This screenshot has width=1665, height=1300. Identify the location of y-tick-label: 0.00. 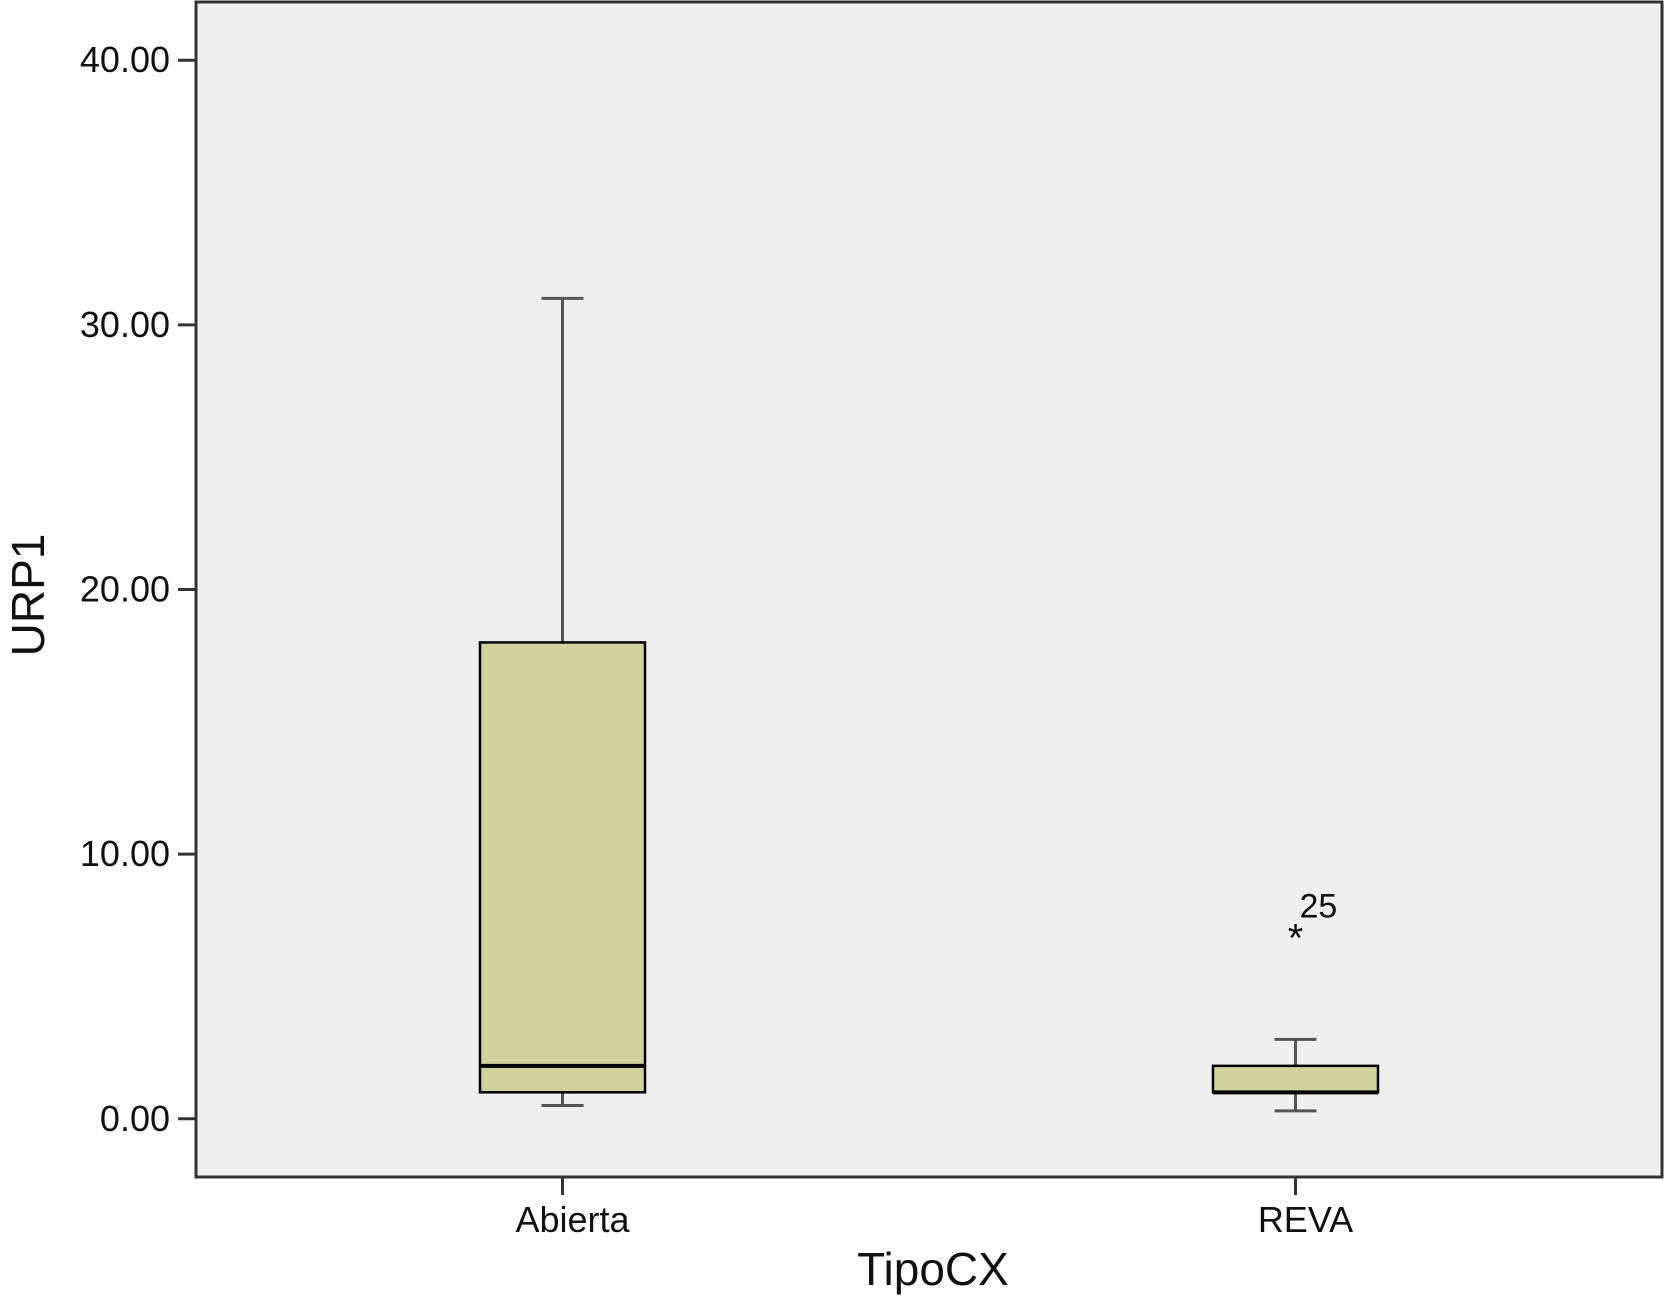
(135, 1118).